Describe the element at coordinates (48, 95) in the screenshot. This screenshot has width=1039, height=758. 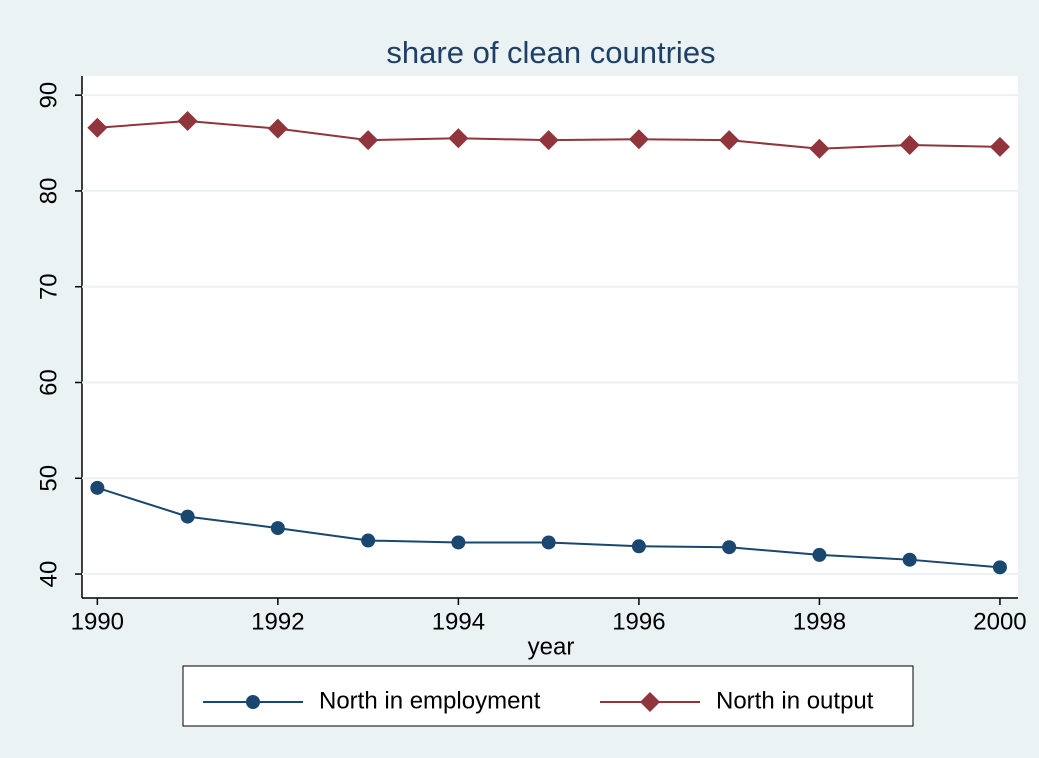
I see `y-tick-label: 90` at that location.